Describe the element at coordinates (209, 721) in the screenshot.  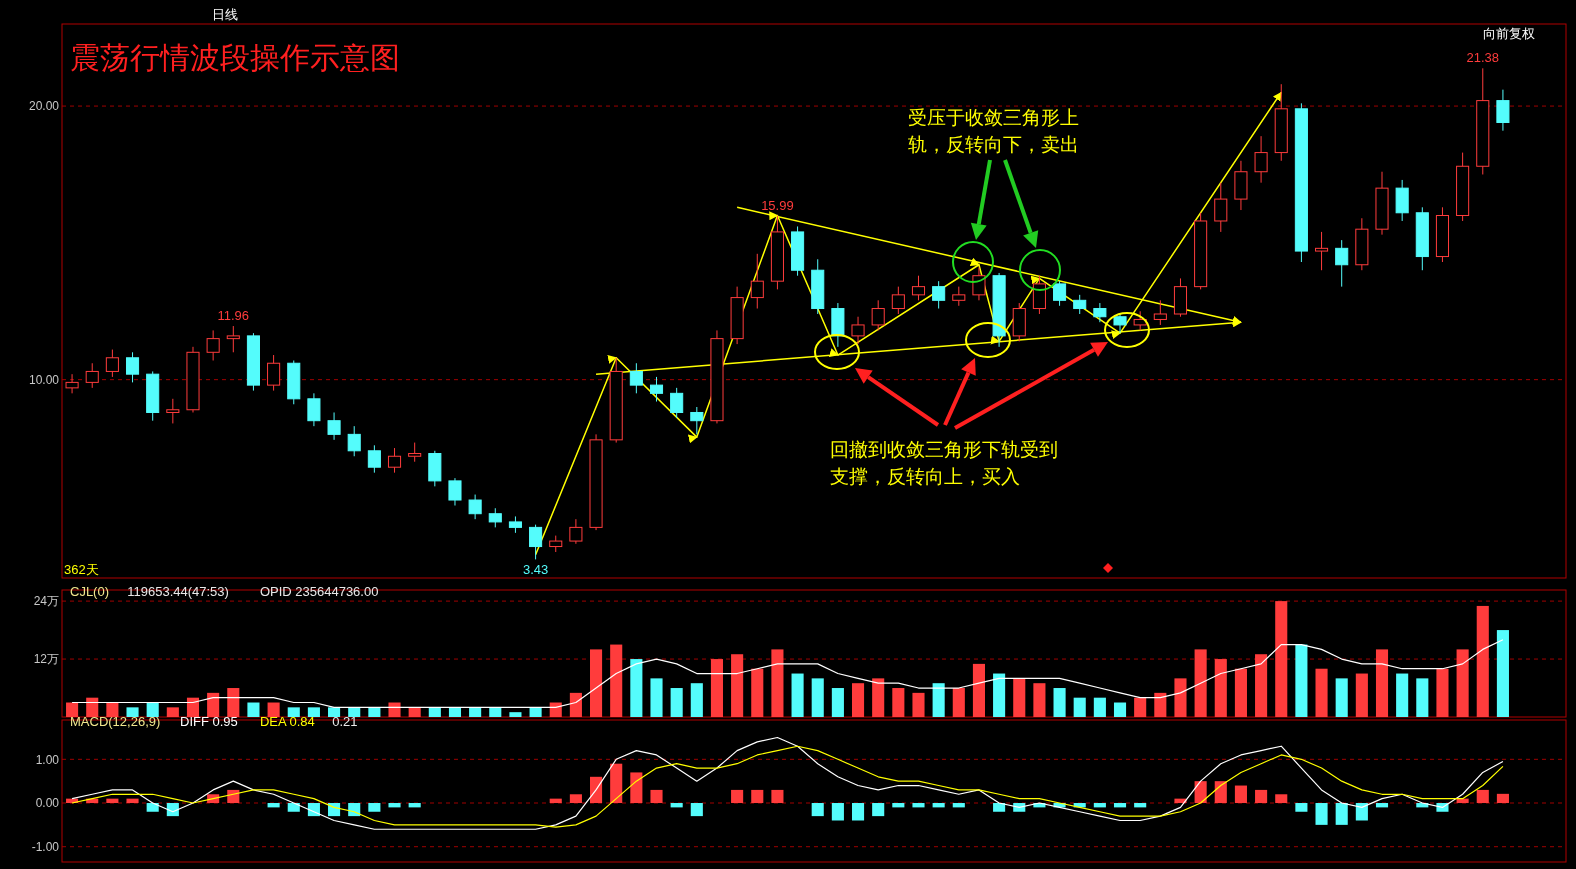
I see `text: DIFF 0.95` at that location.